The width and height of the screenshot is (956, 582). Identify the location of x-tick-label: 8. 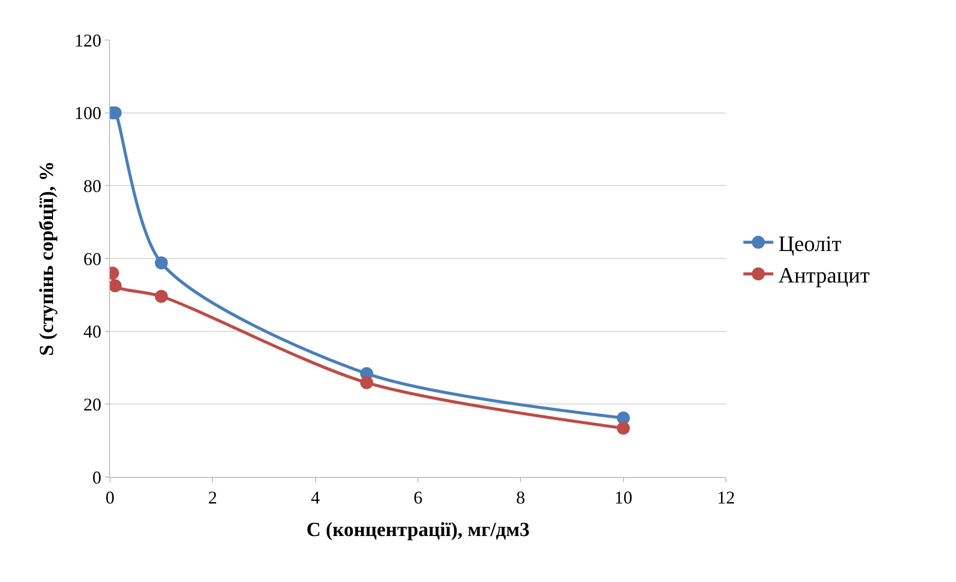
(521, 498).